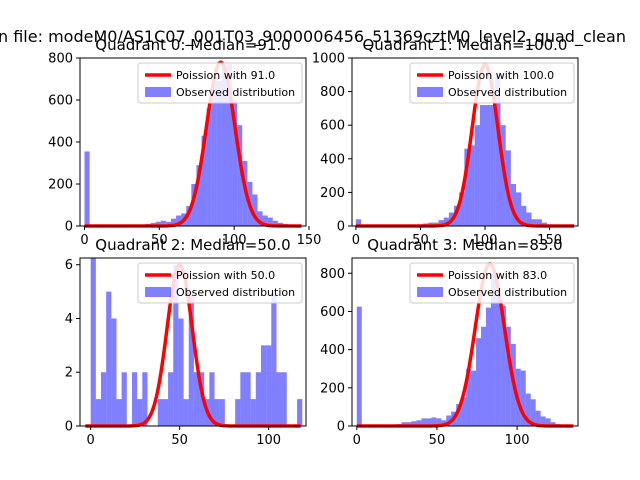  I want to click on subplot-title: Quadrant 1: Median=100.0, so click(465, 45).